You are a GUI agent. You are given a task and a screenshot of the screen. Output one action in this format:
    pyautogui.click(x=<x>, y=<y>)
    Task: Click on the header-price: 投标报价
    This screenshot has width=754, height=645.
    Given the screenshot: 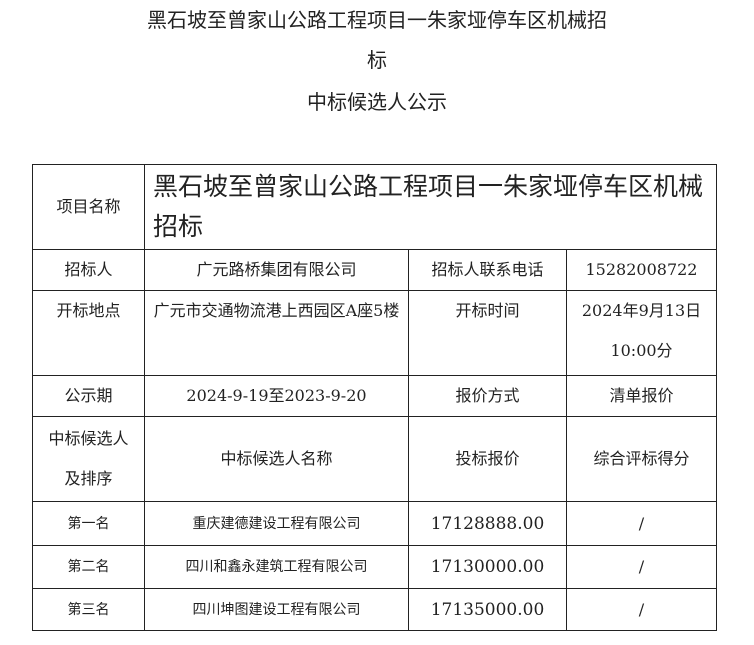 What is the action you would take?
    pyautogui.click(x=487, y=459)
    